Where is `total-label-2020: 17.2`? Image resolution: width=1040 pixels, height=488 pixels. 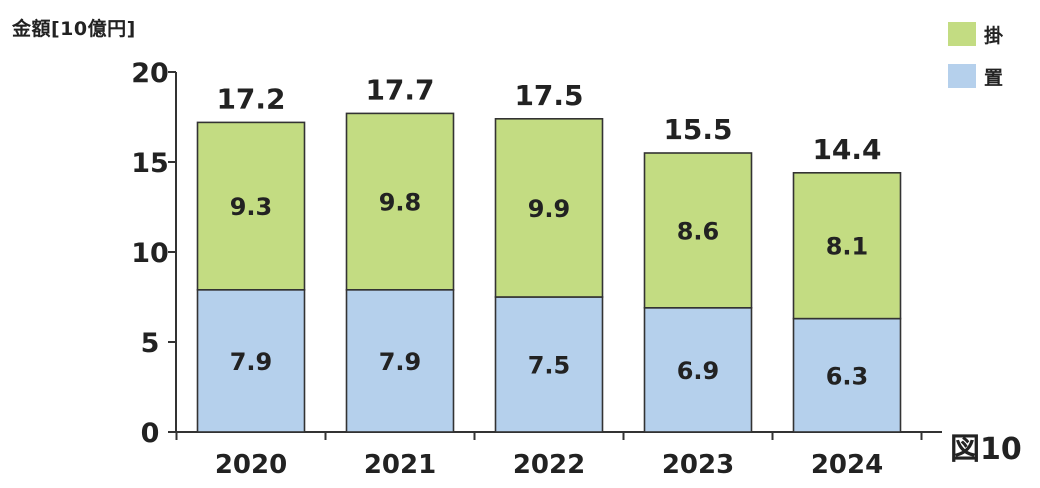 total-label-2020: 17.2 is located at coordinates (250, 98).